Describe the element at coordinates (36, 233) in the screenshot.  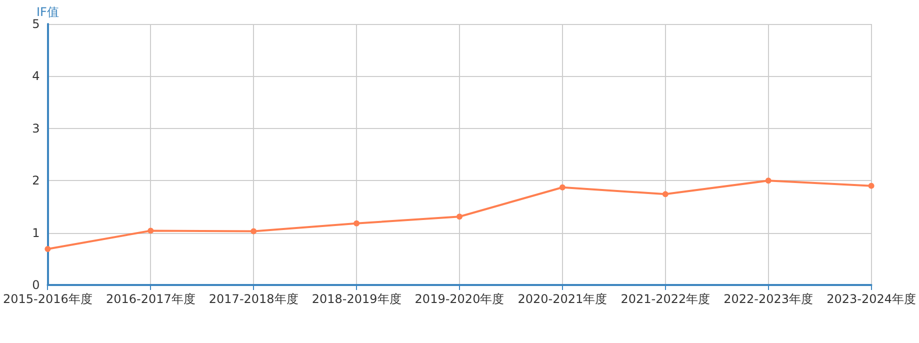
I see `y-tick-label: 1` at that location.